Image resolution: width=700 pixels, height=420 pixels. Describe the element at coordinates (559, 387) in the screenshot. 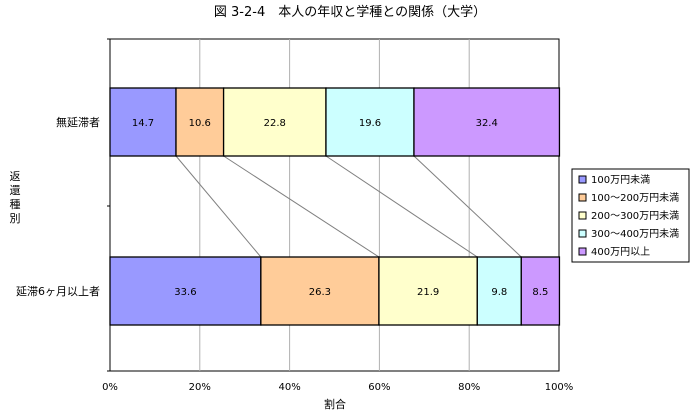

I see `x-tick-label: 100%` at that location.